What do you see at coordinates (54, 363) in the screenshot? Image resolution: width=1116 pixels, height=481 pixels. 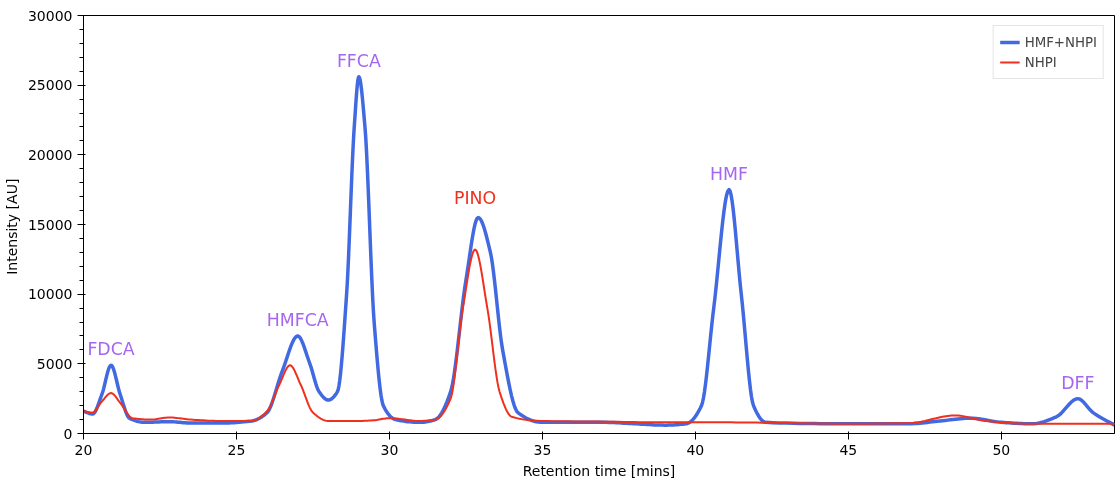 I see `y-tick-label: 5000` at bounding box center [54, 363].